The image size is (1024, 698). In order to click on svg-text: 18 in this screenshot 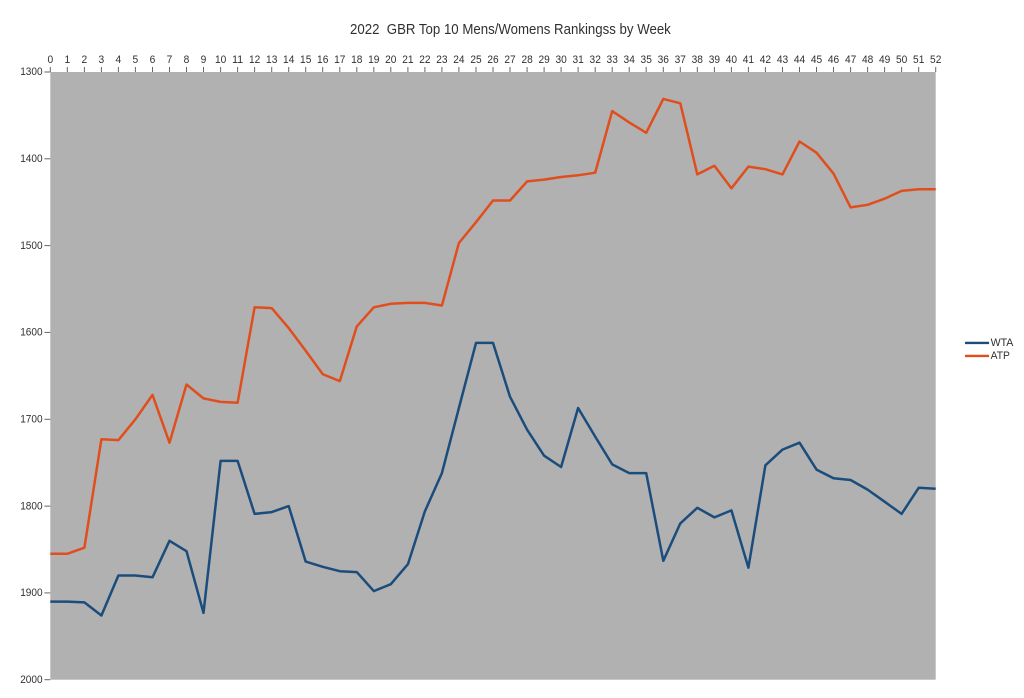, I will do `click(356, 60)`.